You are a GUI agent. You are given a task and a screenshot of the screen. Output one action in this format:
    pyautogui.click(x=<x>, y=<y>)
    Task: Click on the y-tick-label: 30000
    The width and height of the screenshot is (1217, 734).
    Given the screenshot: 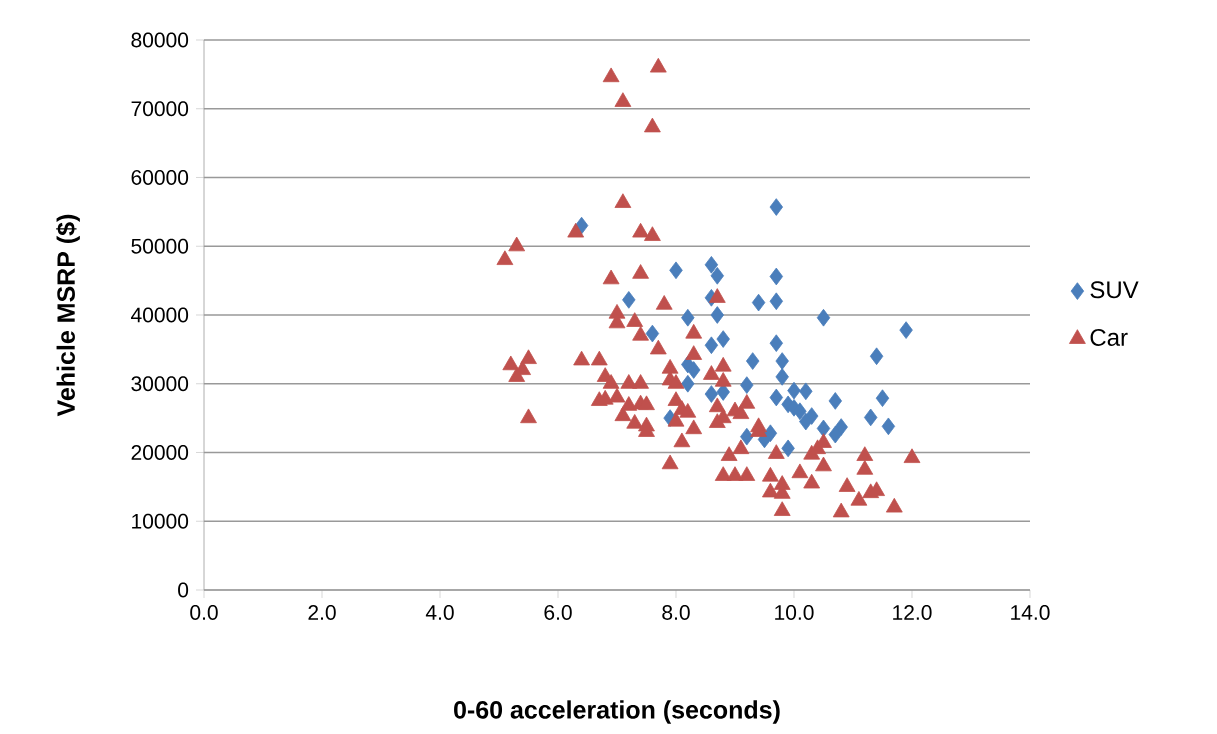 What is the action you would take?
    pyautogui.click(x=160, y=384)
    